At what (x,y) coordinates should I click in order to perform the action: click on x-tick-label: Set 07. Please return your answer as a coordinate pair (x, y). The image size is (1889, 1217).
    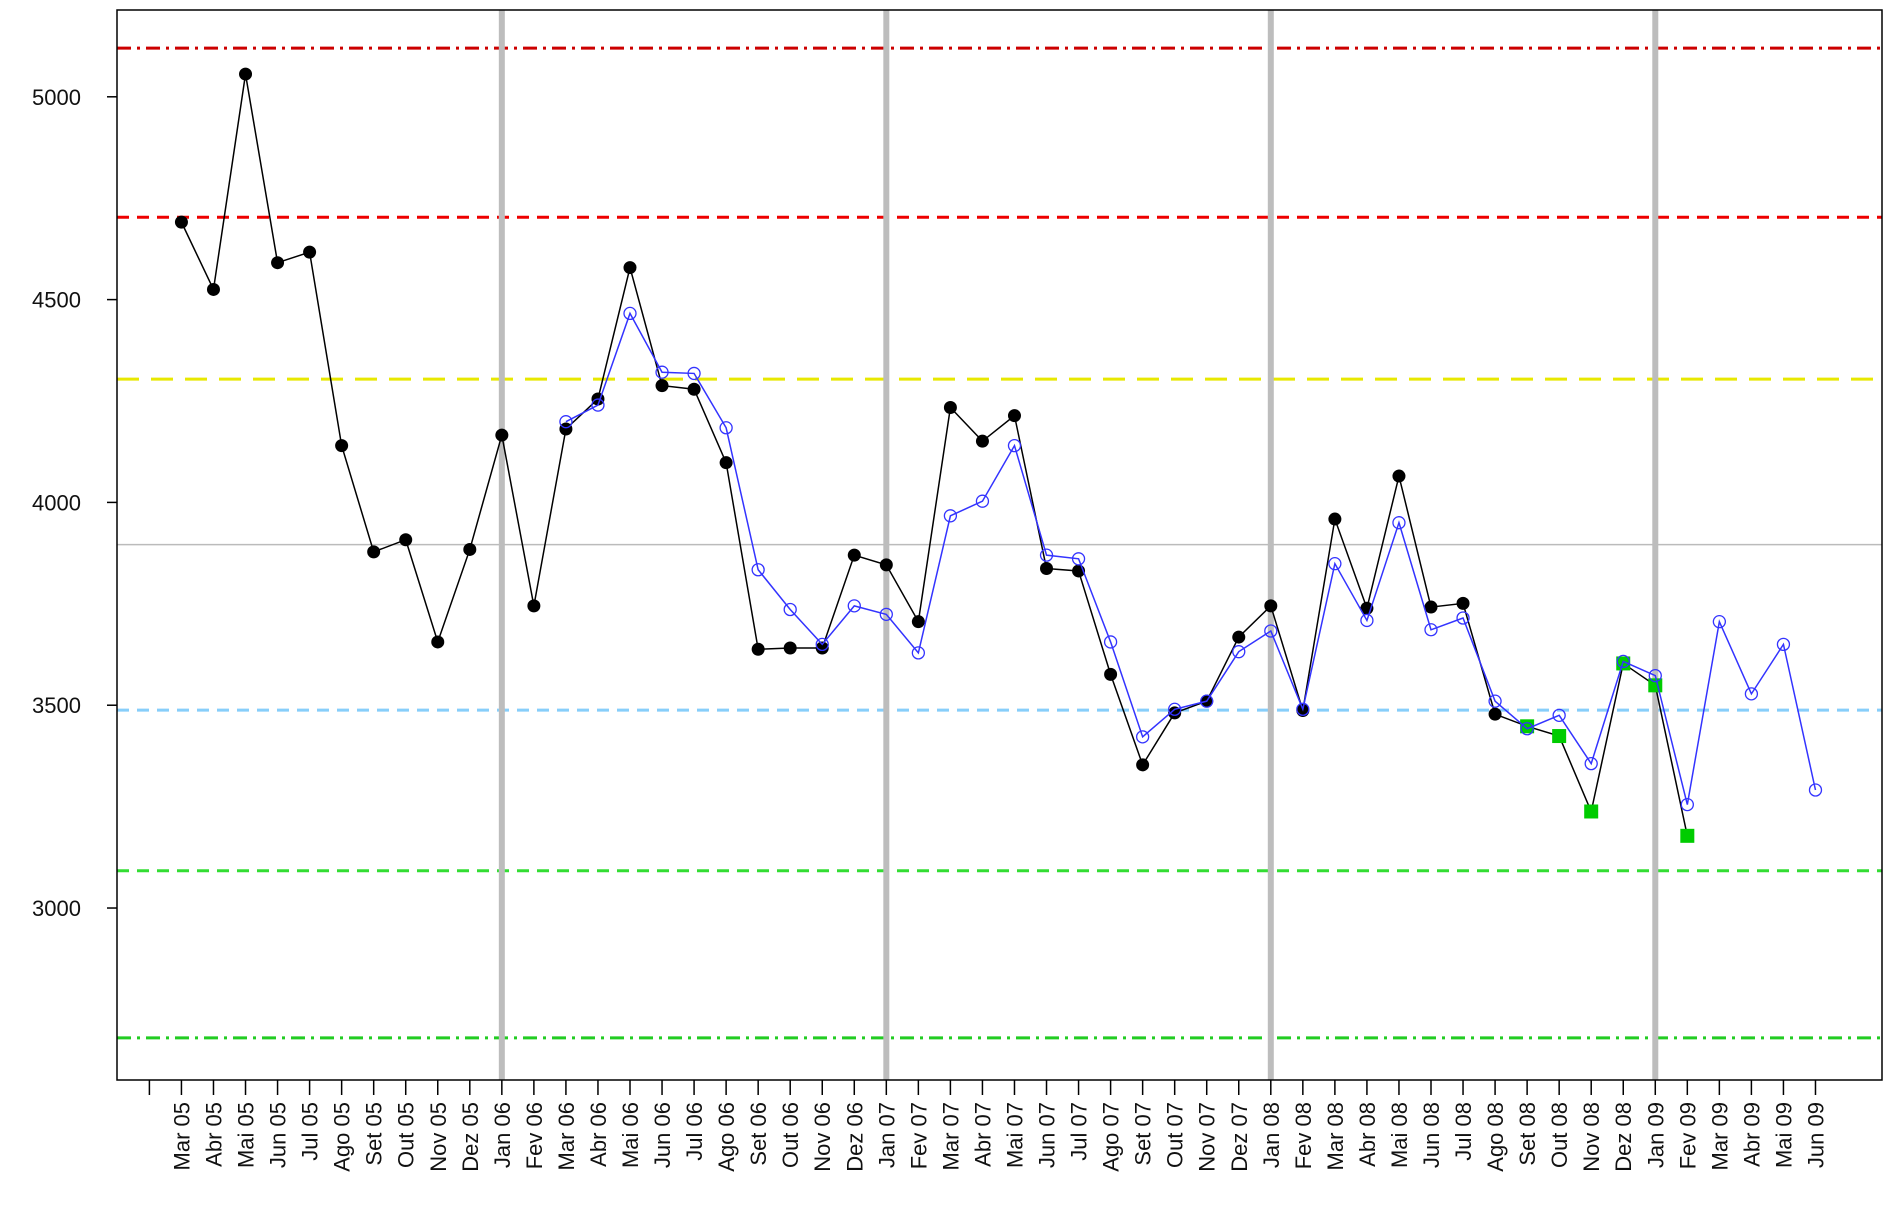
    Looking at the image, I should click on (1143, 1134).